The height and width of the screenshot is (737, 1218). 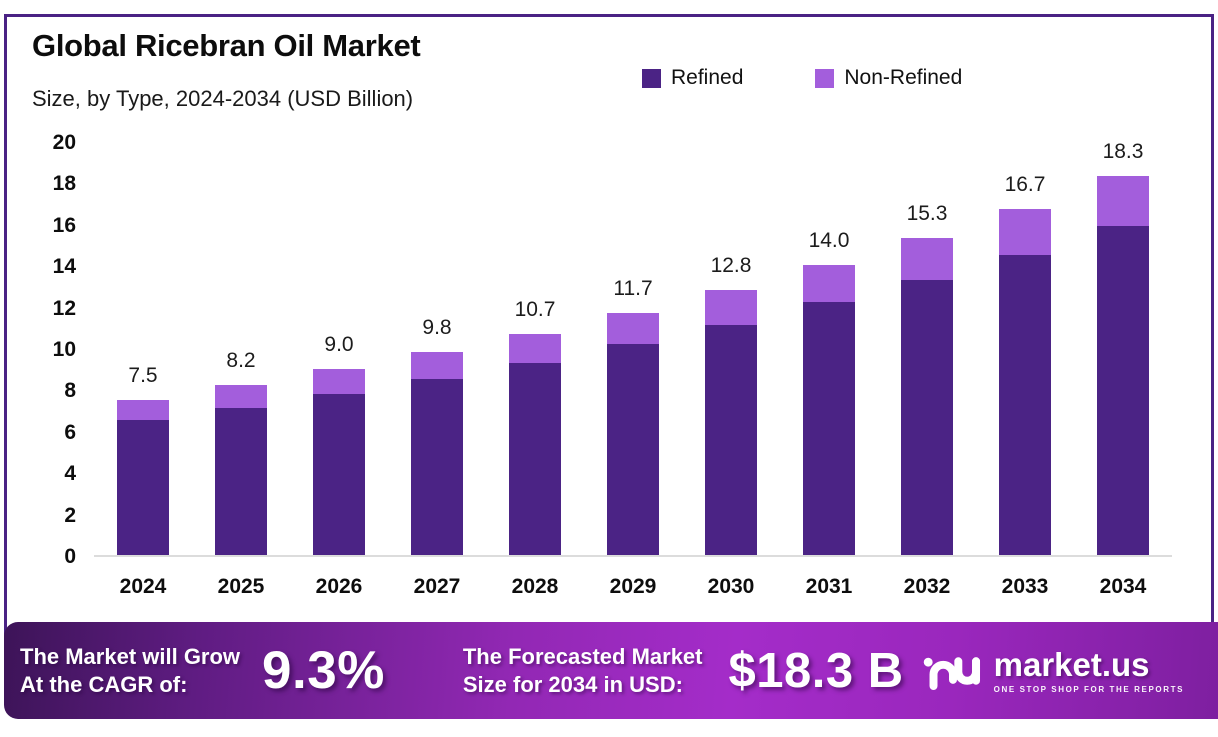 I want to click on x-tick-label-2034: 2034, so click(x=1123, y=586).